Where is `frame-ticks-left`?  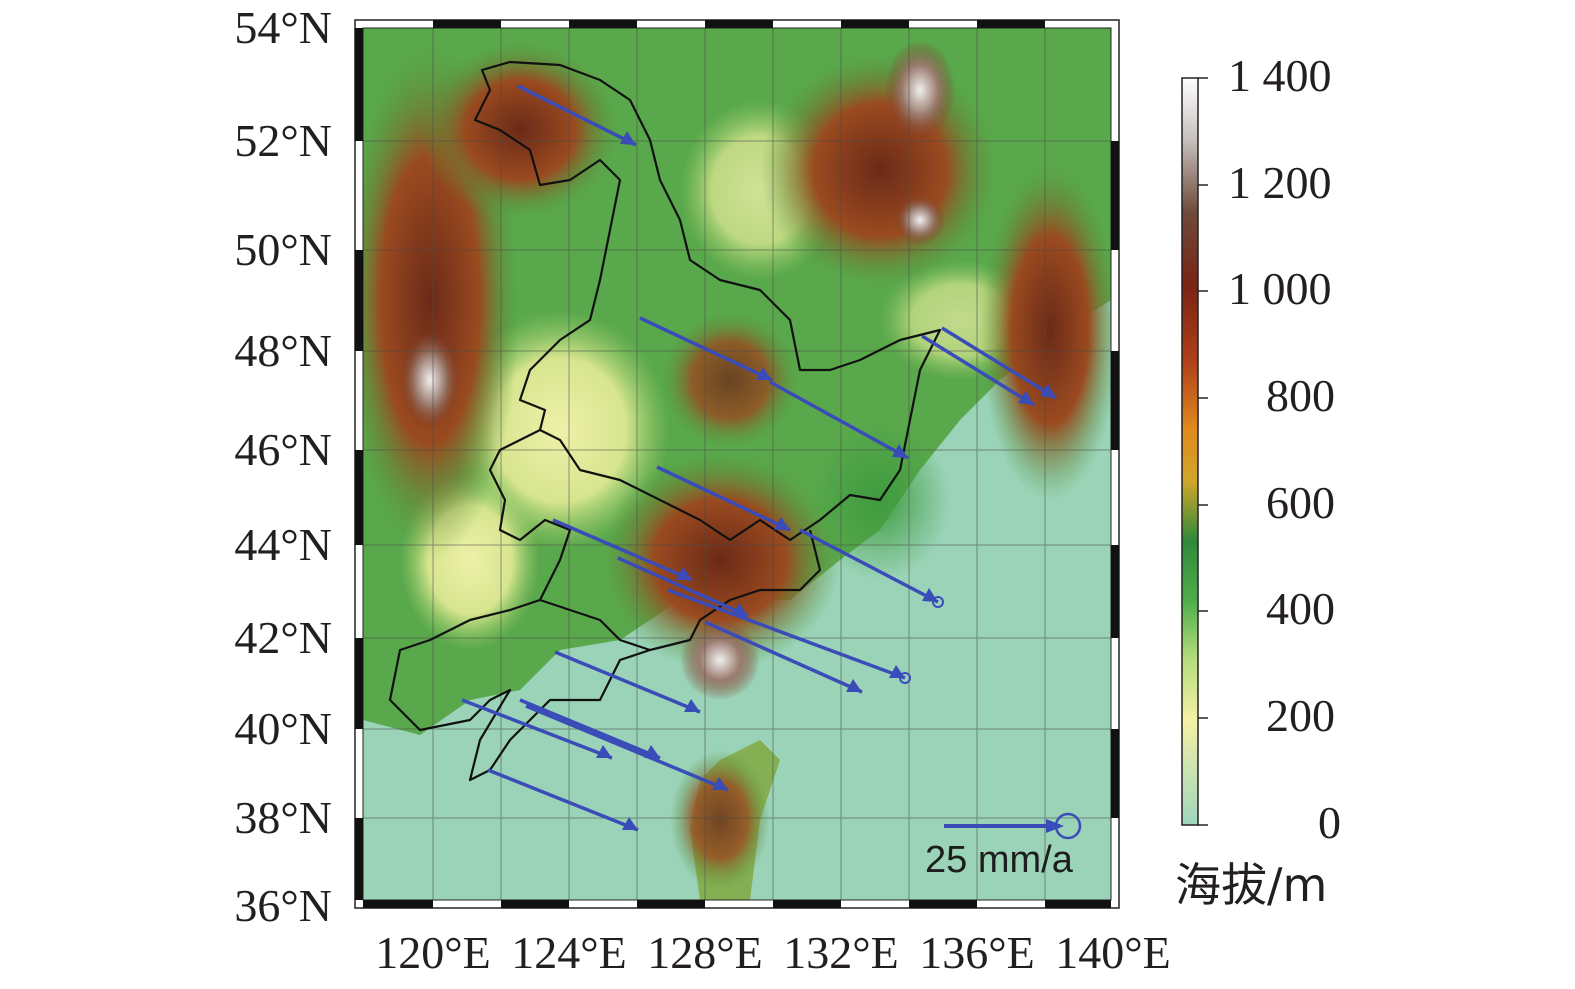 frame-ticks-left is located at coordinates (359, 464).